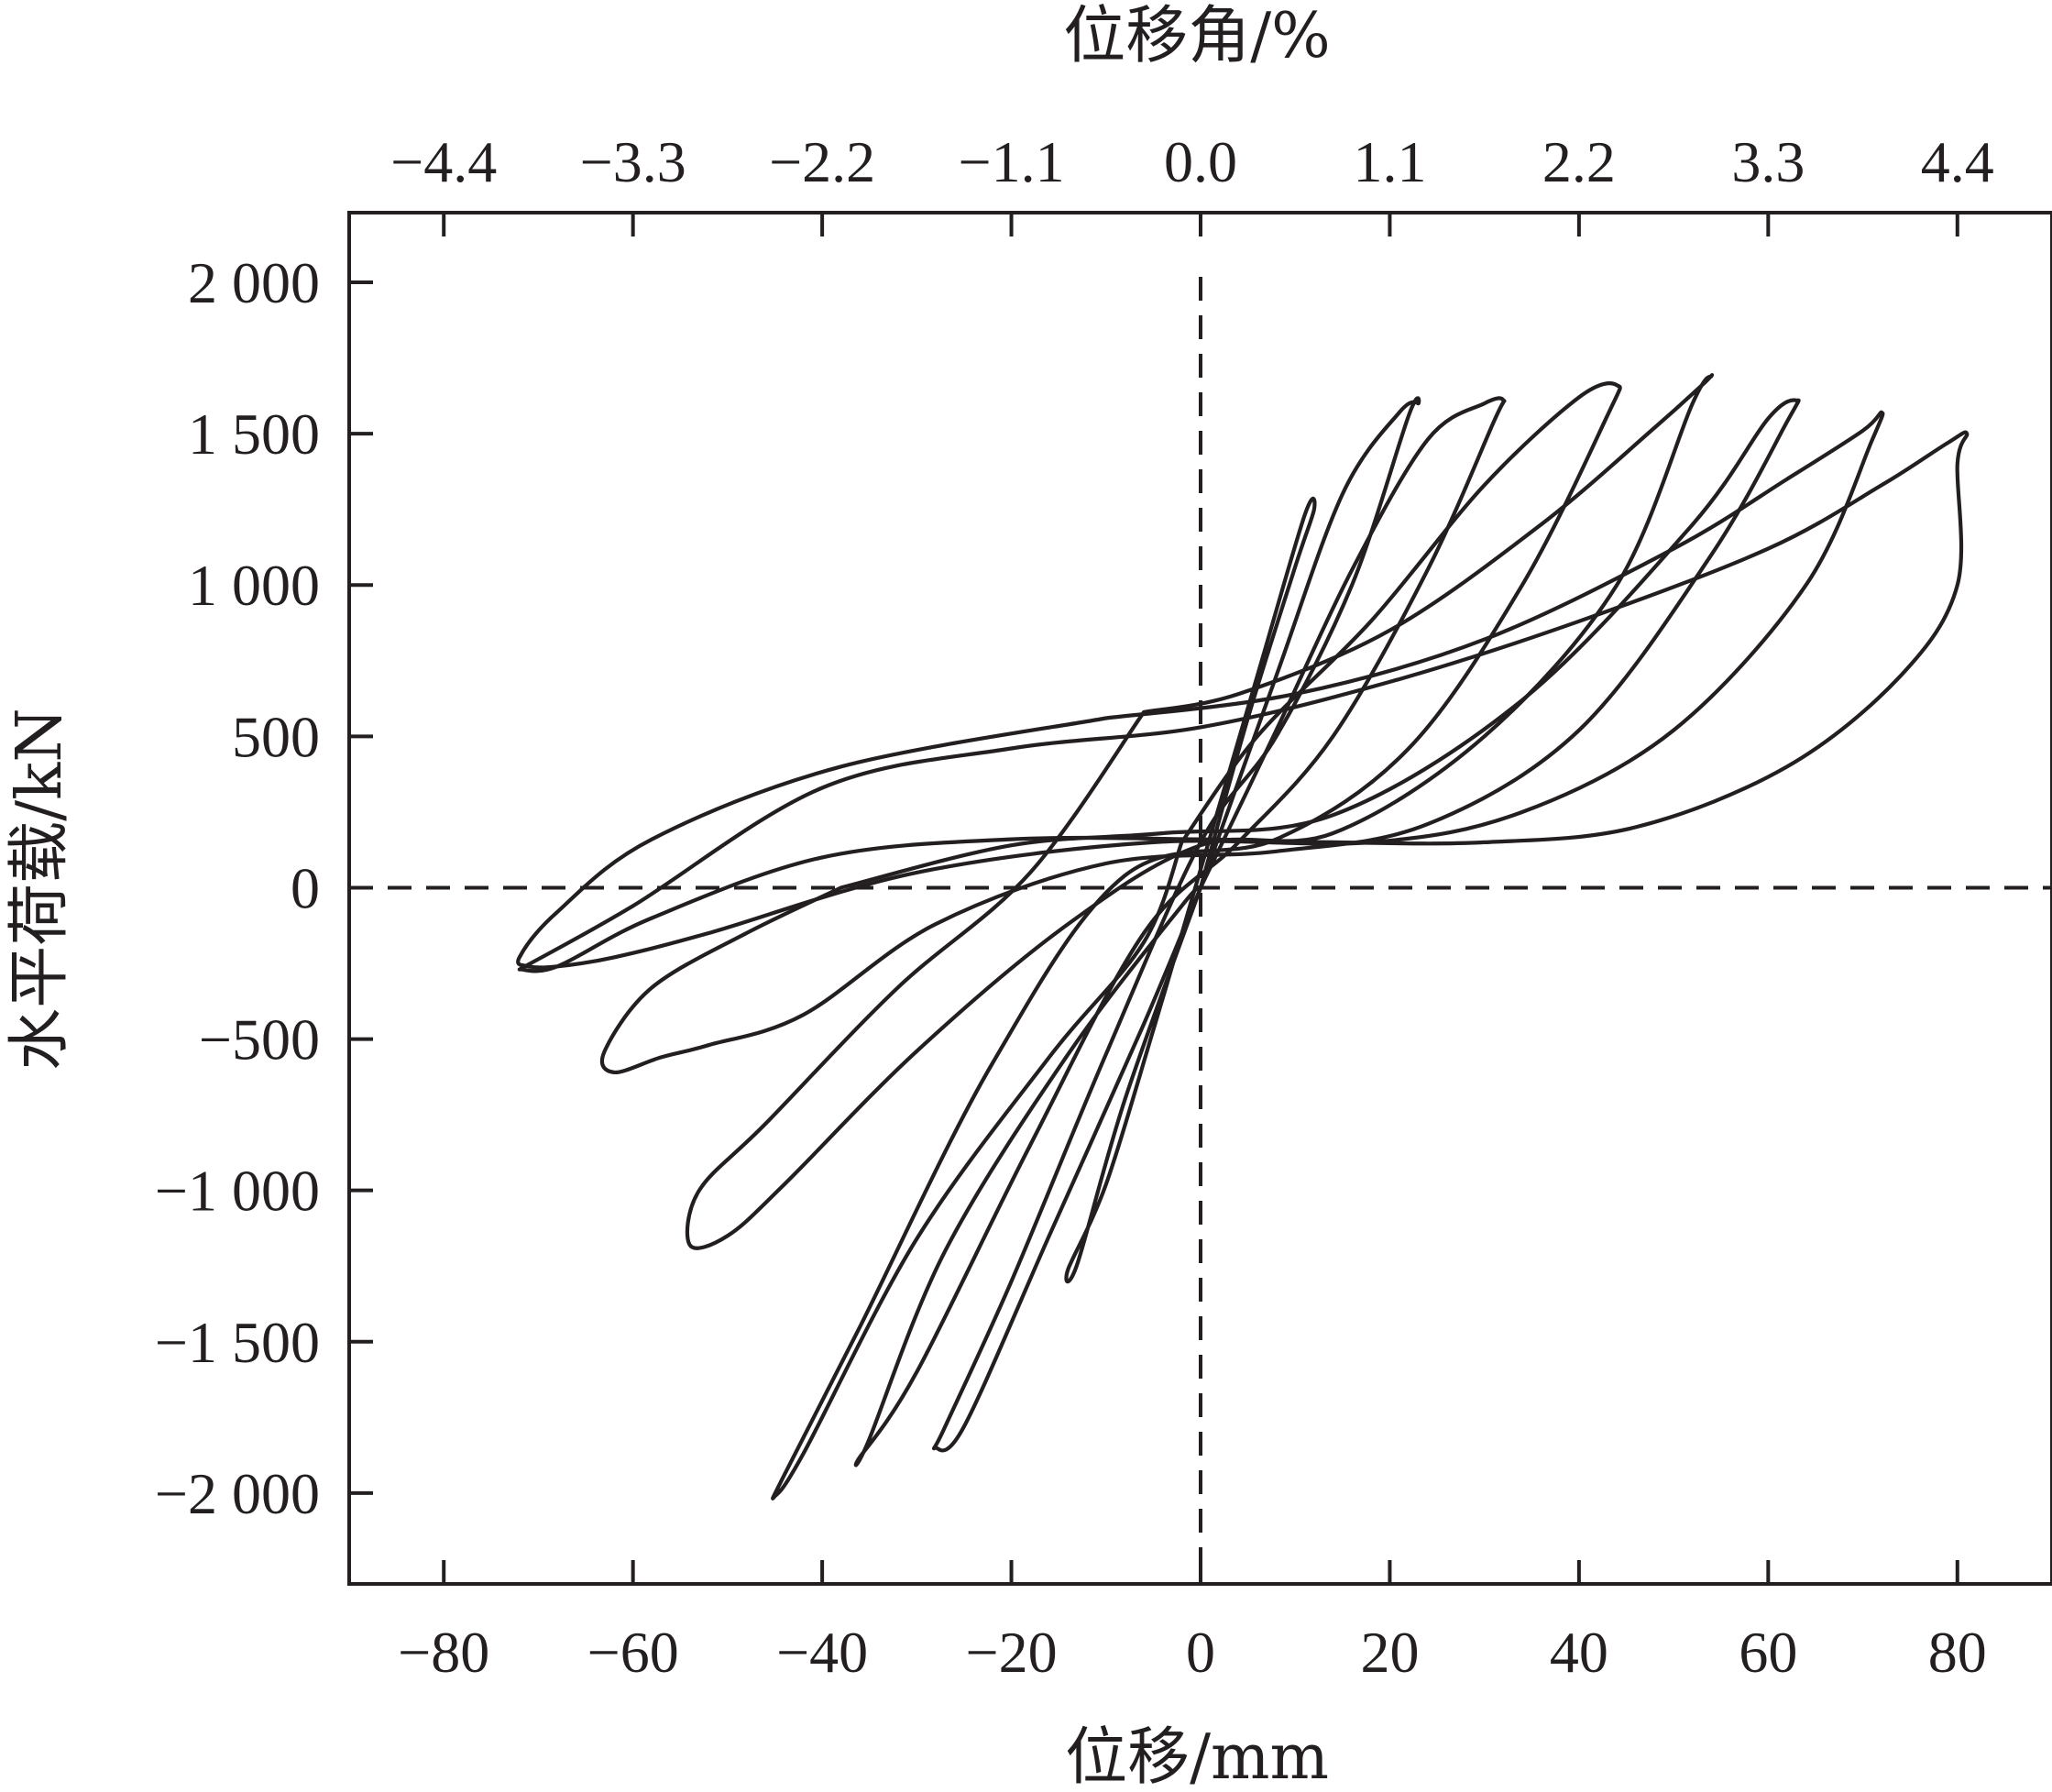  Describe the element at coordinates (1012, 1652) in the screenshot. I see `x-tick-label: −20` at that location.